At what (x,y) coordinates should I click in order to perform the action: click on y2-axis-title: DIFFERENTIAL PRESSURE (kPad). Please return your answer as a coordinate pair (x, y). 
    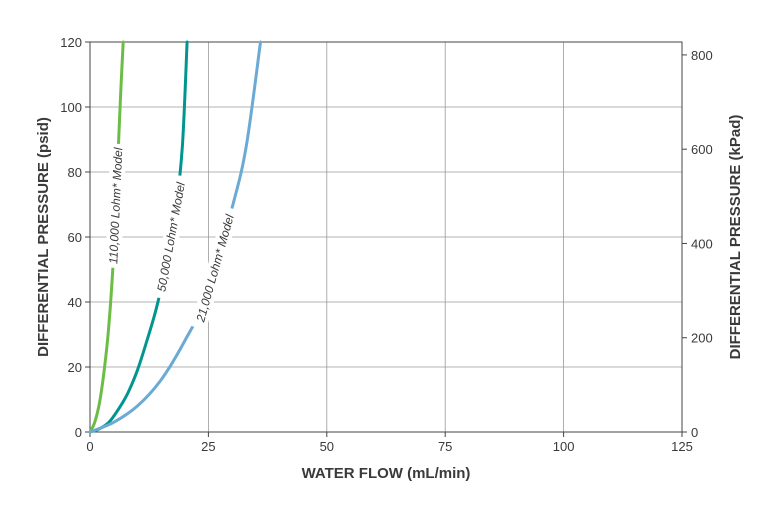
    Looking at the image, I should click on (735, 237).